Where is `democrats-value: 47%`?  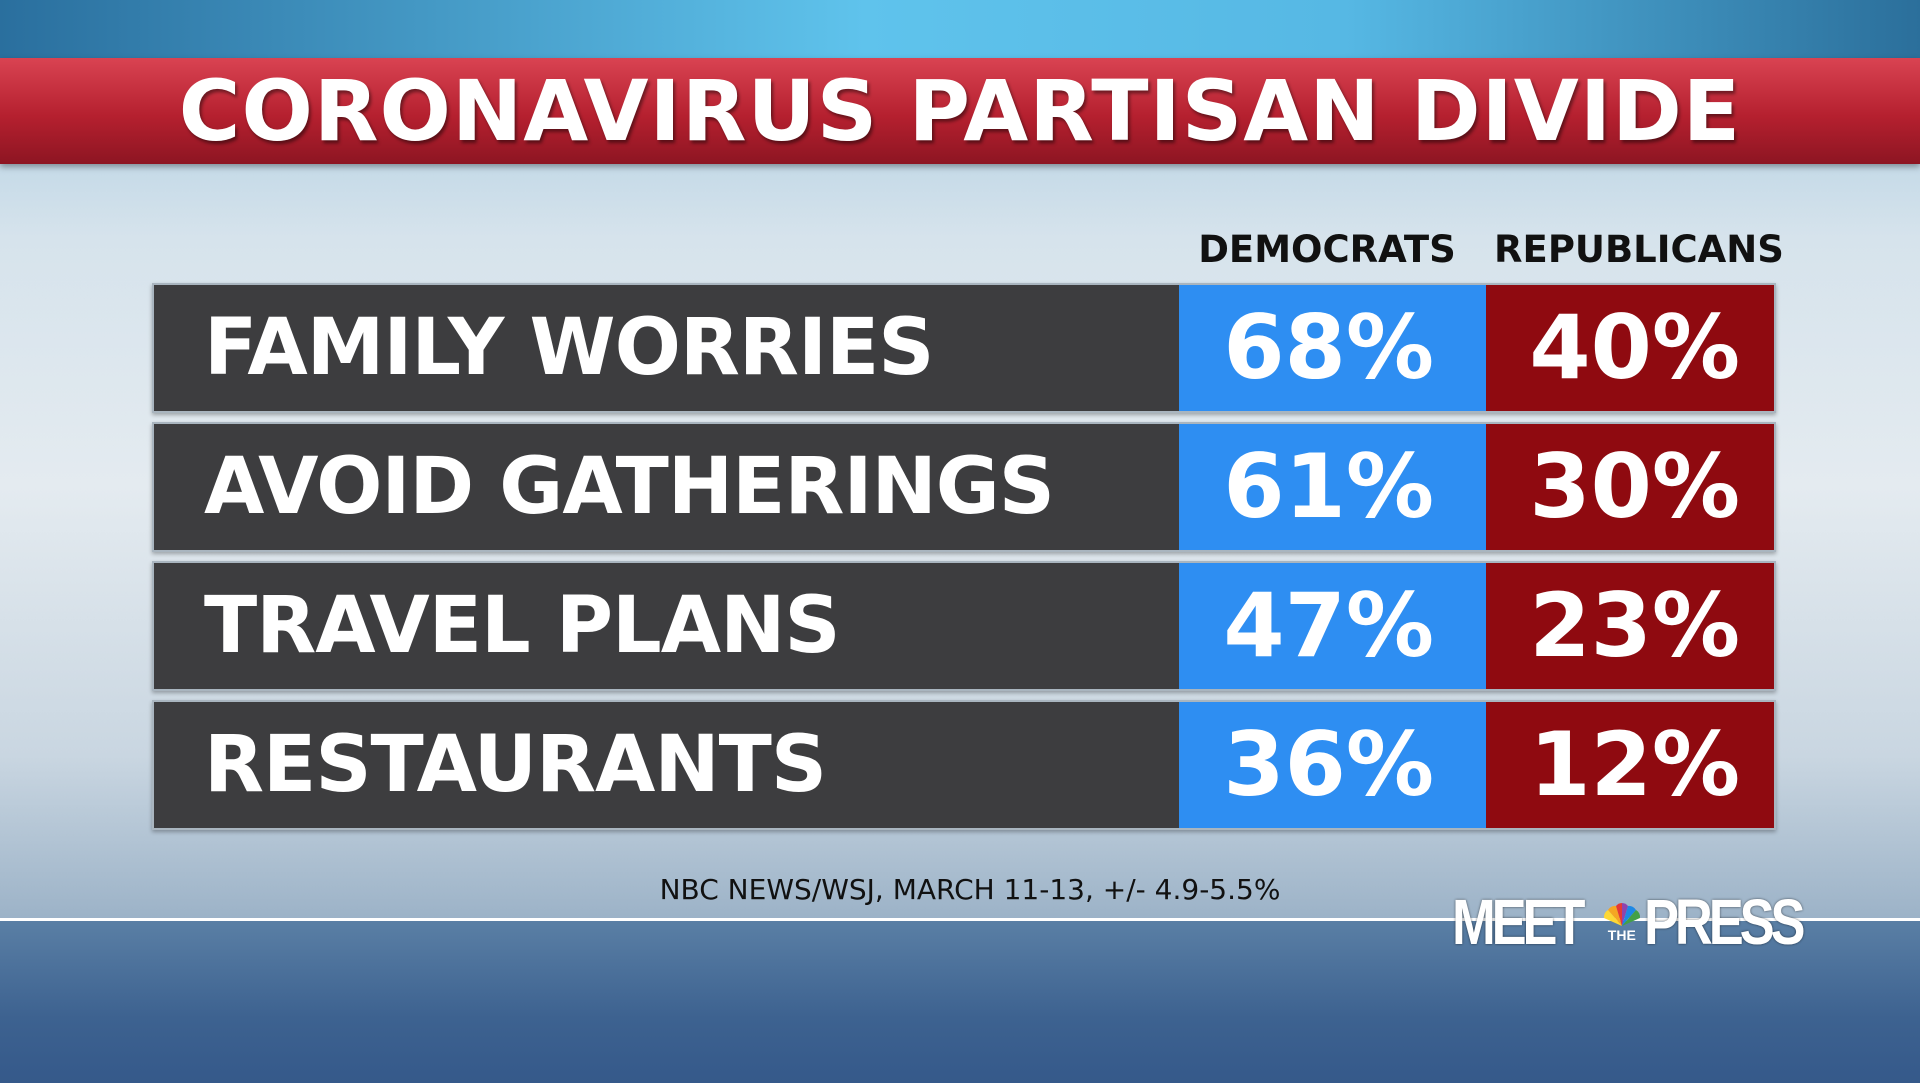 democrats-value: 47% is located at coordinates (1332, 626).